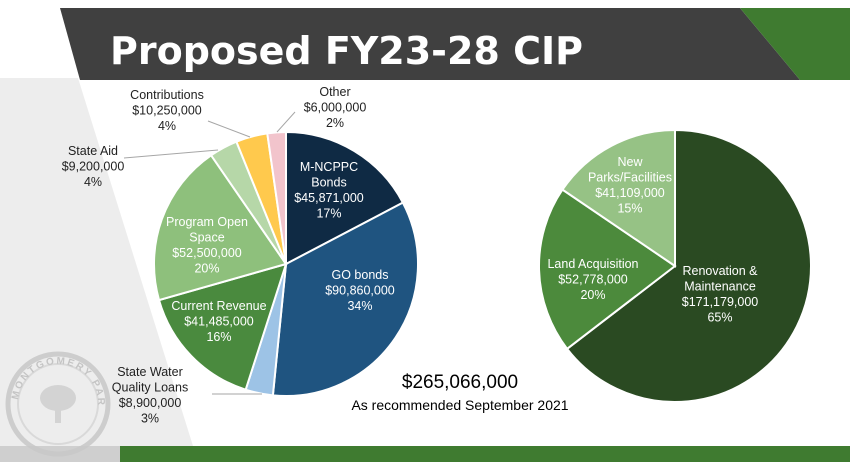 The height and width of the screenshot is (462, 850). Describe the element at coordinates (171, 154) in the screenshot. I see `leader-line-state-aid` at that location.